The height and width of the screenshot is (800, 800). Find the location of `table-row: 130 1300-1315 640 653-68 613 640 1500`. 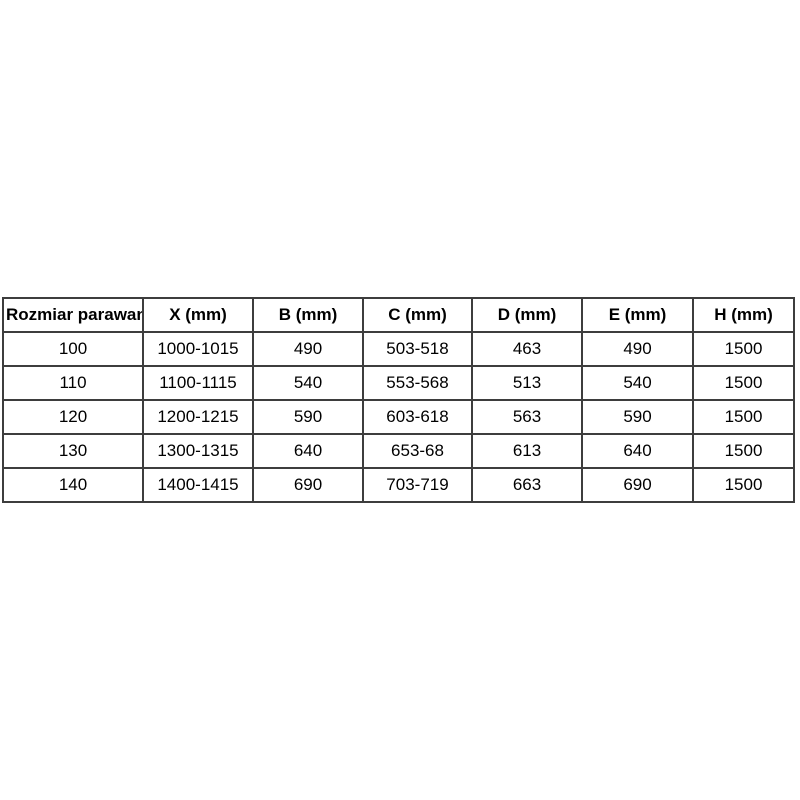

table-row: 130 1300-1315 640 653-68 613 640 1500 is located at coordinates (398, 451).